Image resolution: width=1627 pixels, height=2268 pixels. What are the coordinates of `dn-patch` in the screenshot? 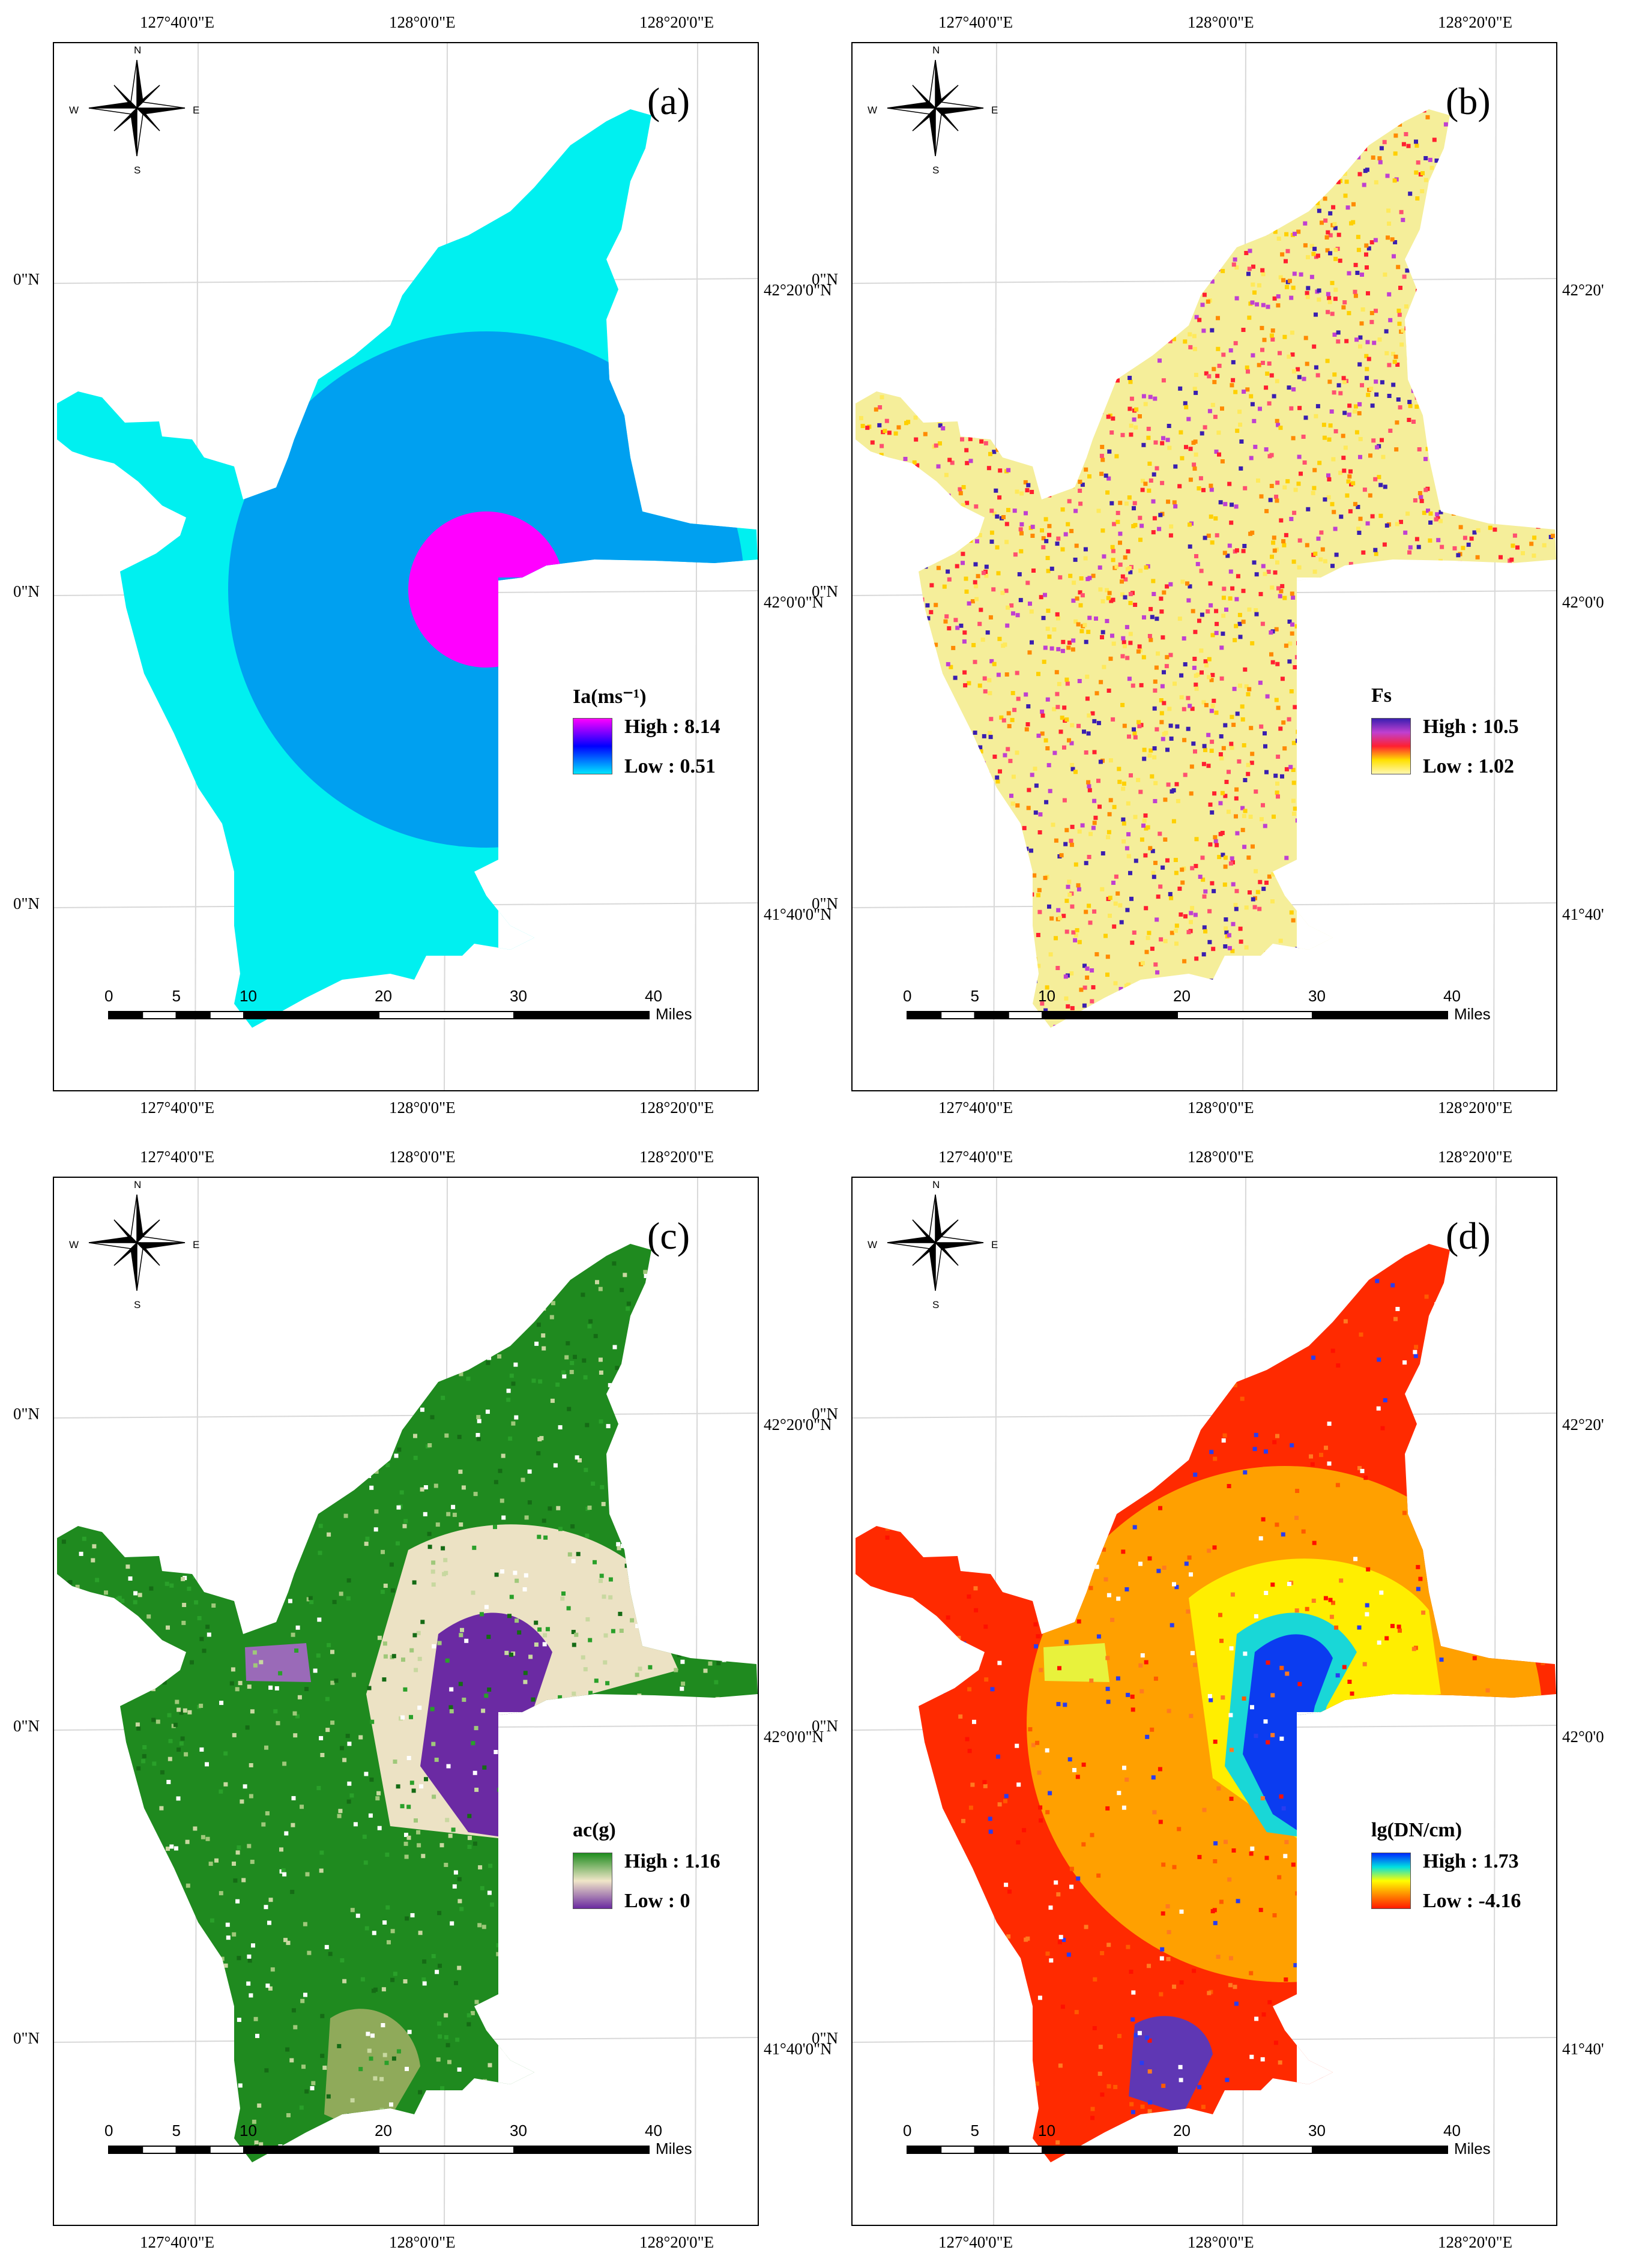 It's located at (1076, 1663).